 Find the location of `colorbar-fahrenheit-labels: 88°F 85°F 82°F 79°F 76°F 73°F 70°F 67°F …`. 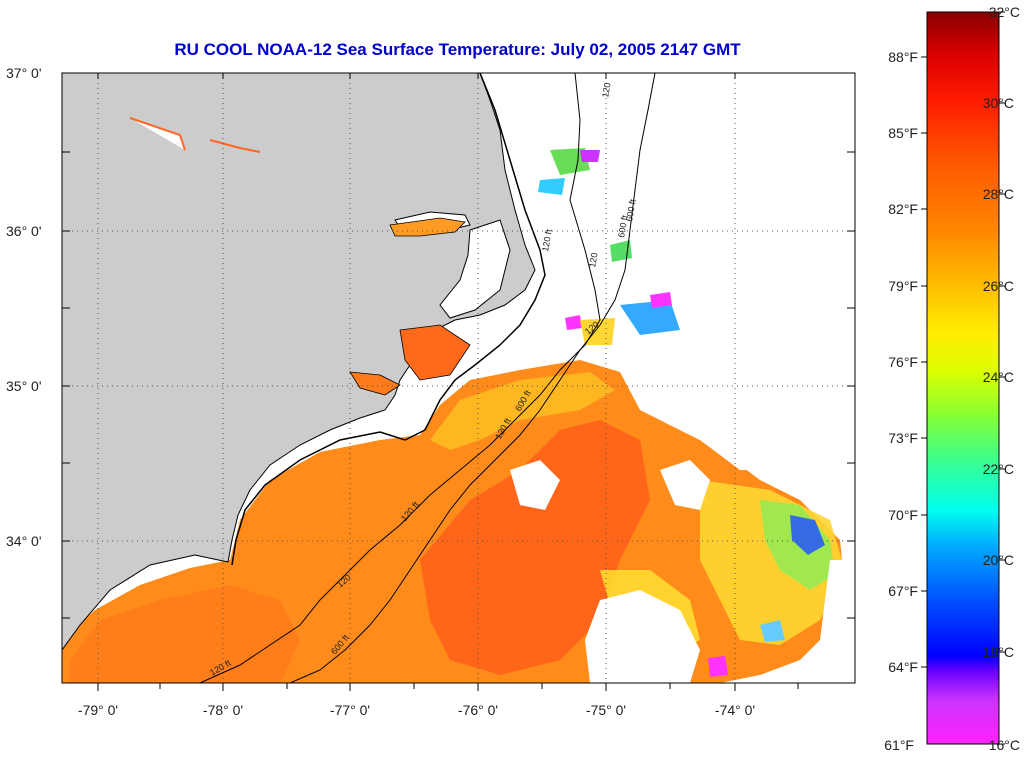

colorbar-fahrenheit-labels: 88°F 85°F 82°F 79°F 76°F 73°F 70°F 67°F … is located at coordinates (901, 401).